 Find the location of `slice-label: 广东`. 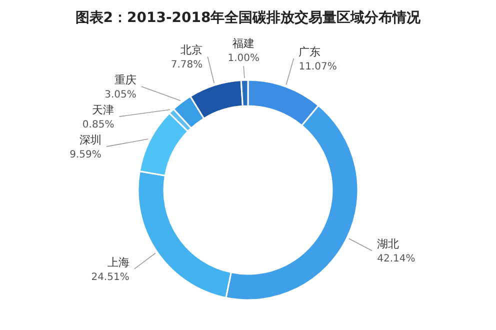

slice-label: 广东 is located at coordinates (309, 51).